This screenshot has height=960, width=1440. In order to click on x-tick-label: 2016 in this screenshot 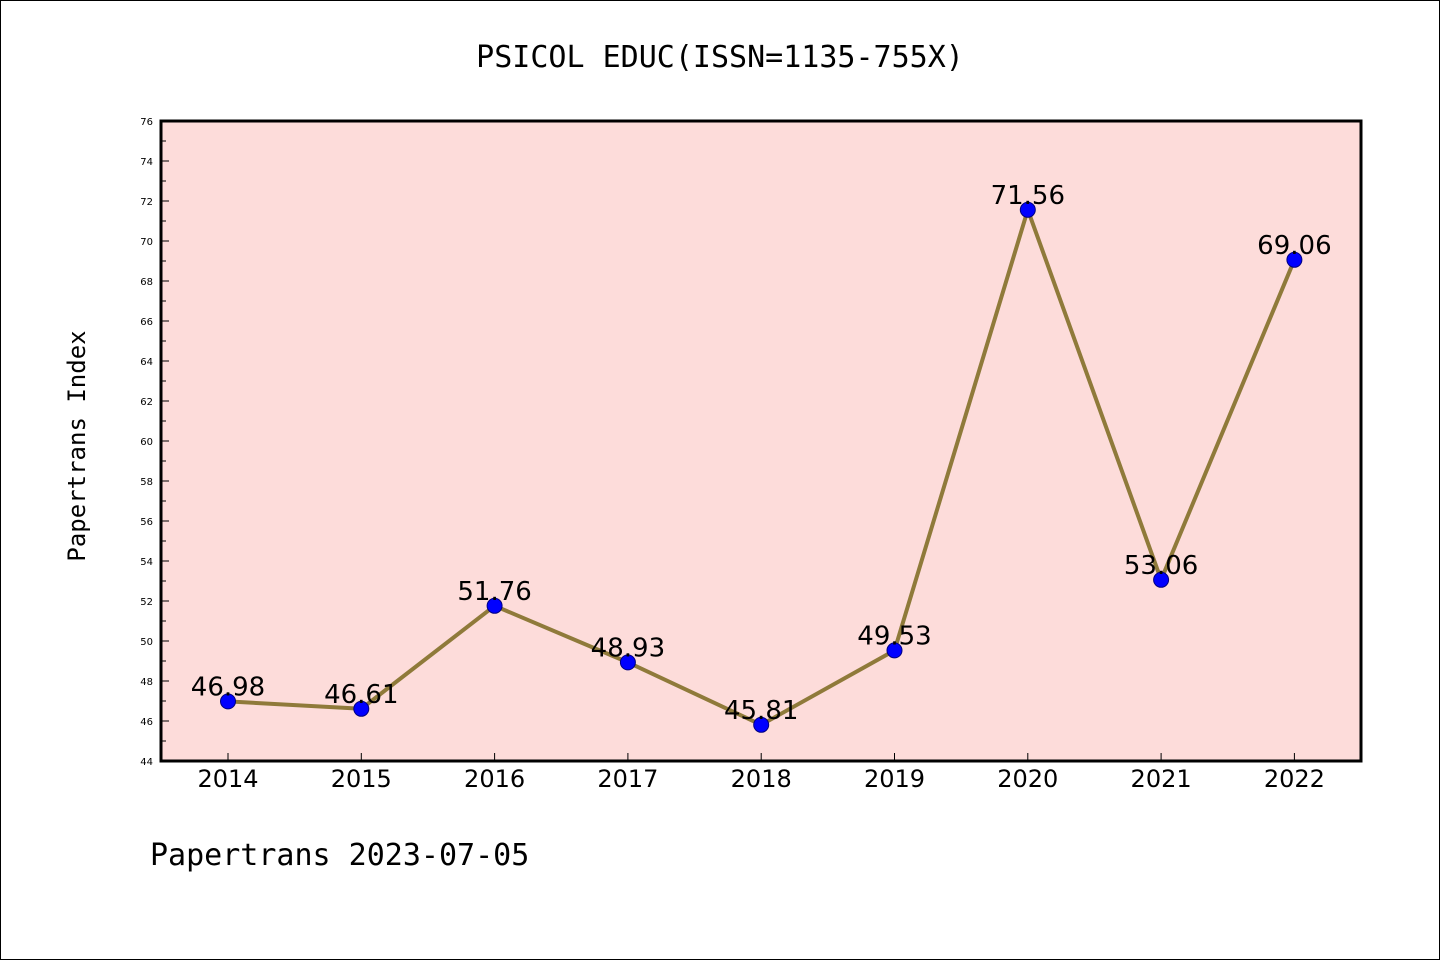, I will do `click(494, 779)`.